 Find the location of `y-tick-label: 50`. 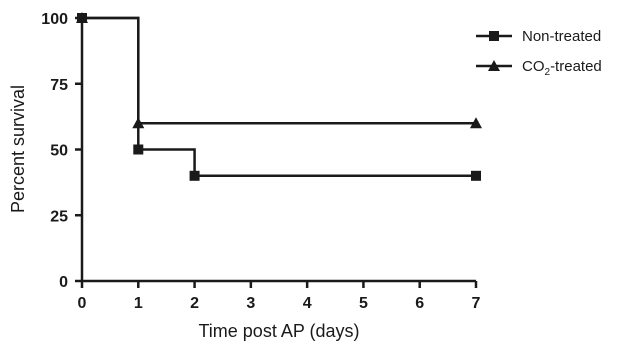

y-tick-label: 50 is located at coordinates (59, 151).